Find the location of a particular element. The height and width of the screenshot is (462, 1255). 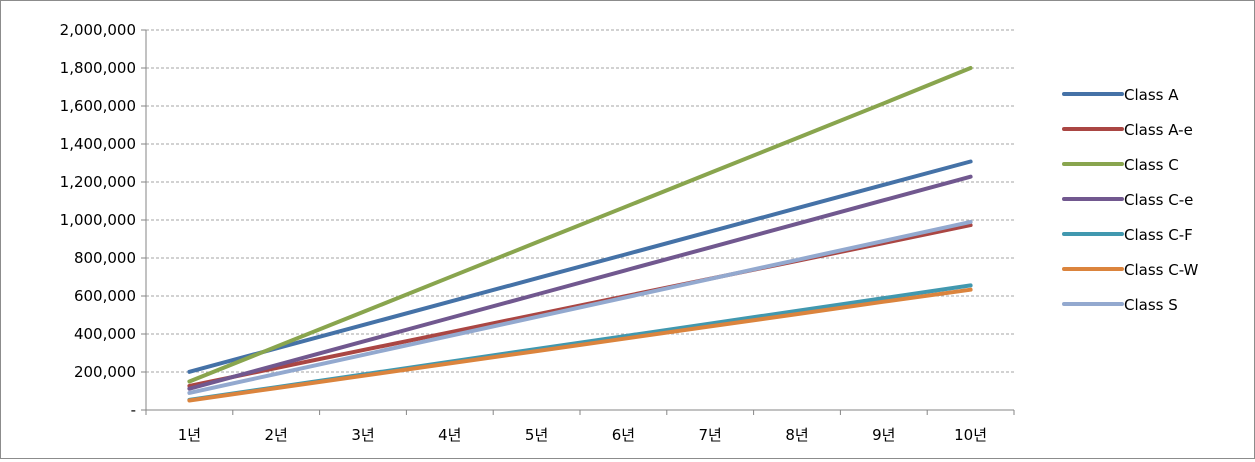

legend-label: Class S is located at coordinates (1151, 305).